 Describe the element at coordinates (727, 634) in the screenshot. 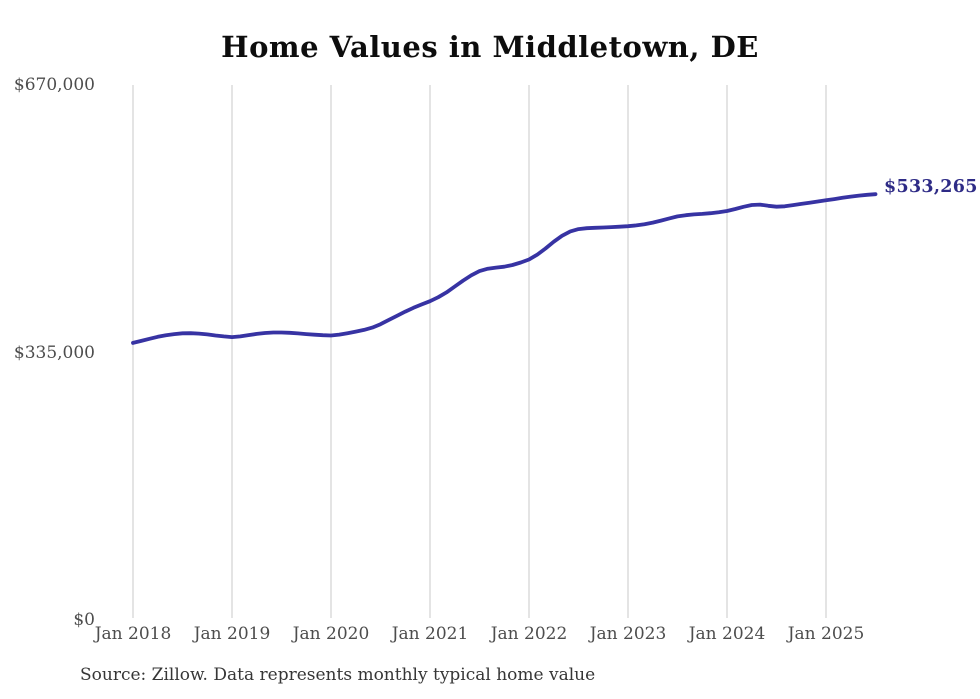

I see `x-tick-label: Jan 2024` at that location.